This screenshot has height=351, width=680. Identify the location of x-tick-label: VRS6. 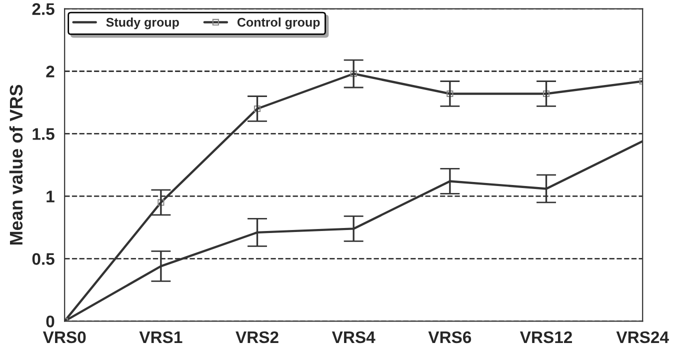
(450, 337).